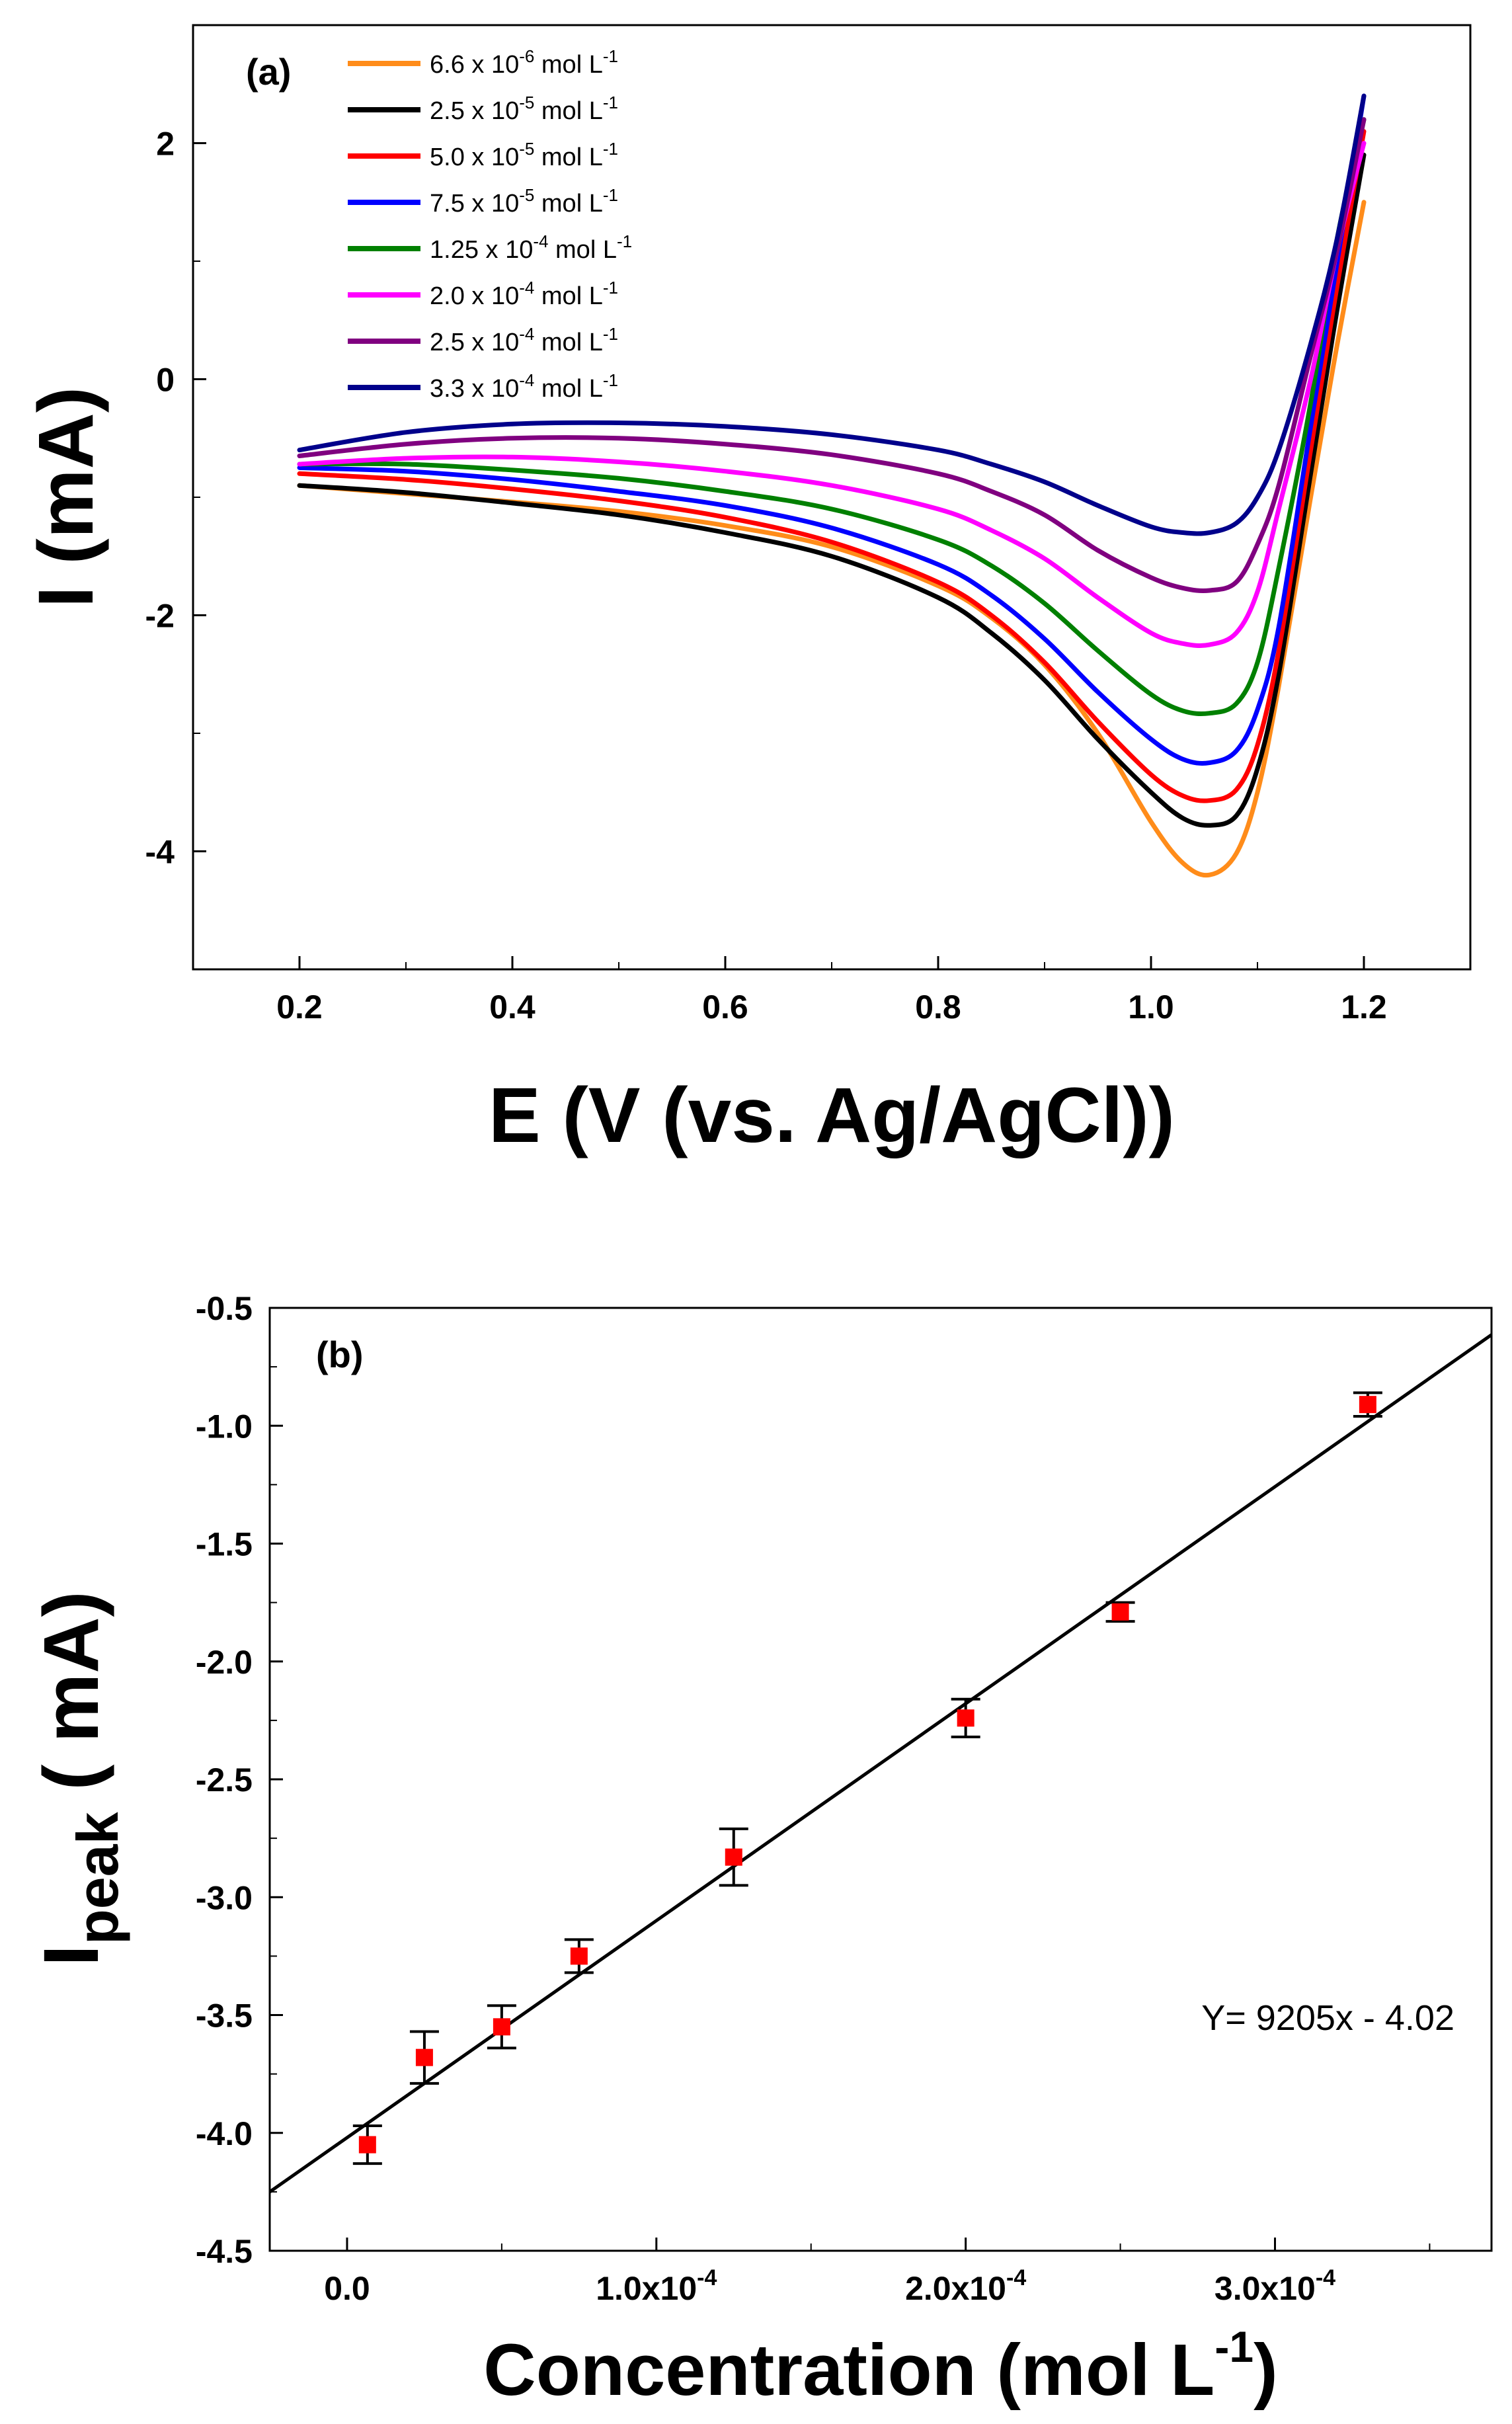 The height and width of the screenshot is (2424, 1512). I want to click on panel-a-y-tick-label: -4, so click(160, 852).